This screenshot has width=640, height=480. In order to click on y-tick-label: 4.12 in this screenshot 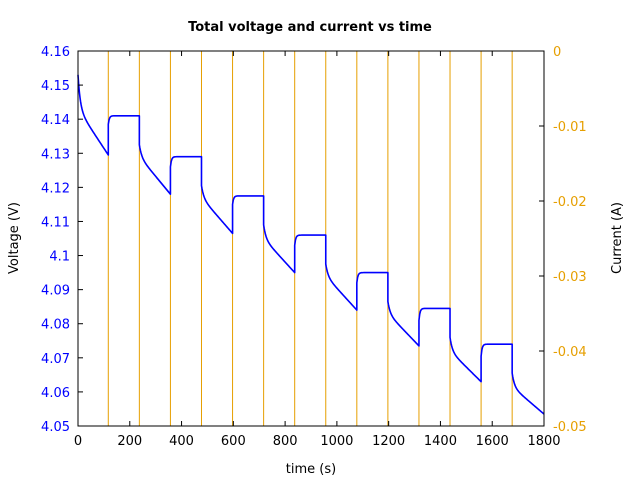, I will do `click(55, 188)`.